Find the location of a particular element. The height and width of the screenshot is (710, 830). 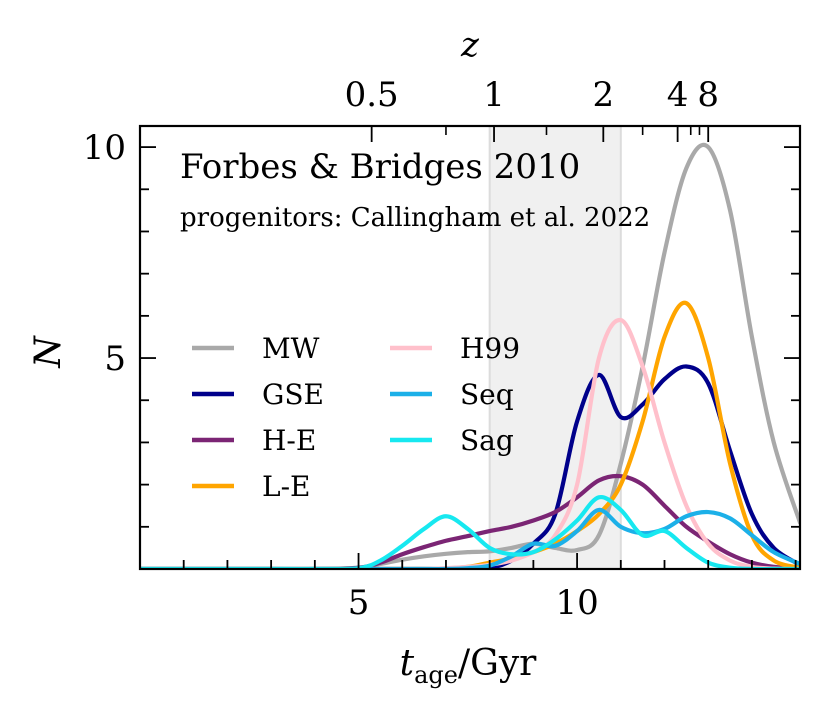

legend-label: L-E is located at coordinates (286, 486).